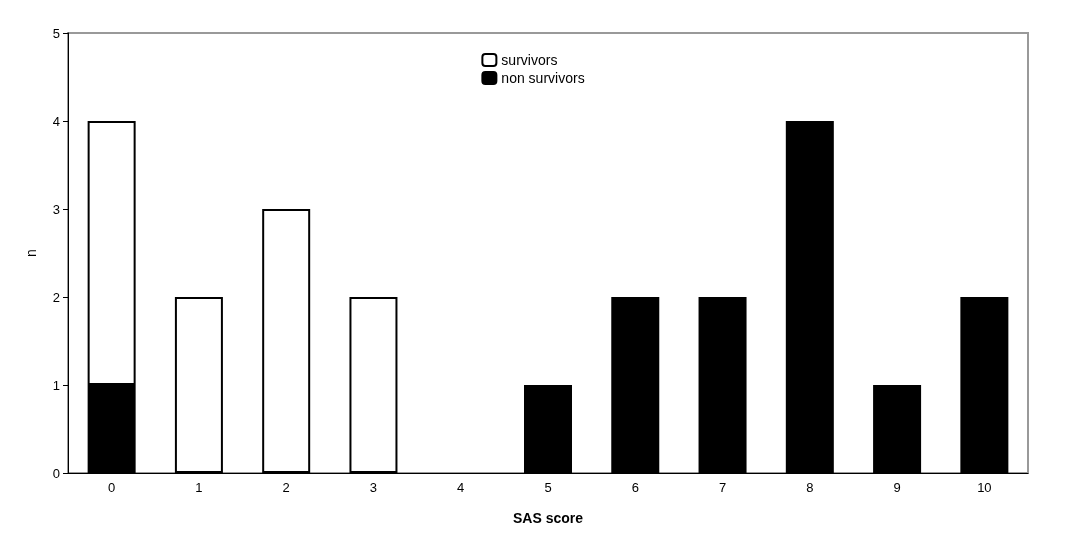 The height and width of the screenshot is (553, 1072). Describe the element at coordinates (56, 121) in the screenshot. I see `y-tick-label: 4` at that location.